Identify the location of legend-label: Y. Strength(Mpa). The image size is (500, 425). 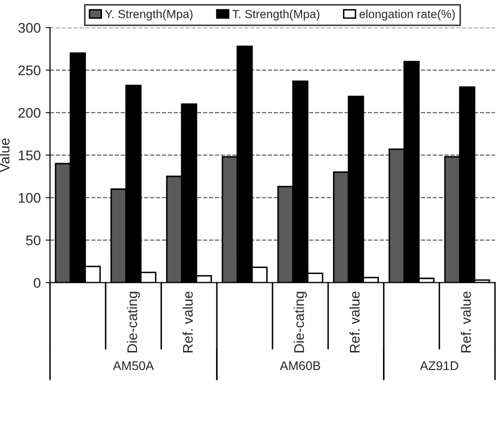
(148, 15).